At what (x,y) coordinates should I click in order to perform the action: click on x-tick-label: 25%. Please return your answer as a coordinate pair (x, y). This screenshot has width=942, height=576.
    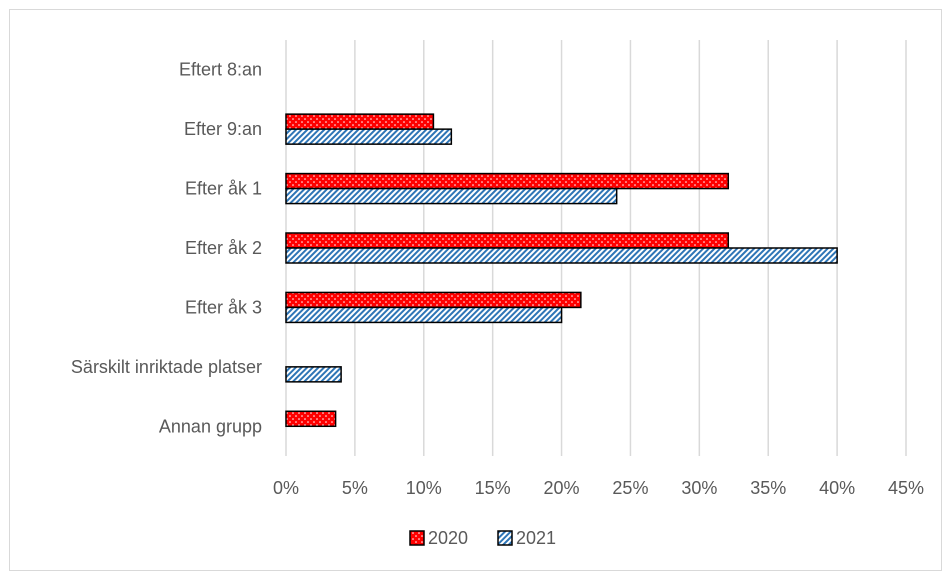
    Looking at the image, I should click on (630, 488).